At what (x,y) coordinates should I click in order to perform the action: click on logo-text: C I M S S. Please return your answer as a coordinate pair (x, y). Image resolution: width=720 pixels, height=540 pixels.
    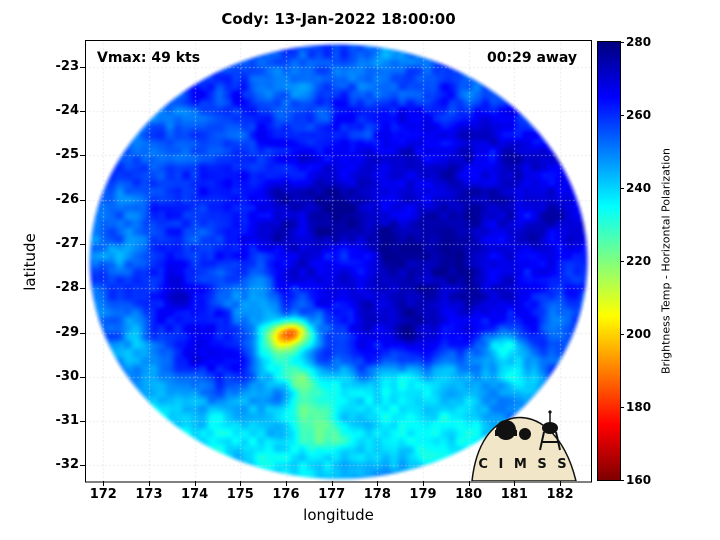
    Looking at the image, I should click on (523, 464).